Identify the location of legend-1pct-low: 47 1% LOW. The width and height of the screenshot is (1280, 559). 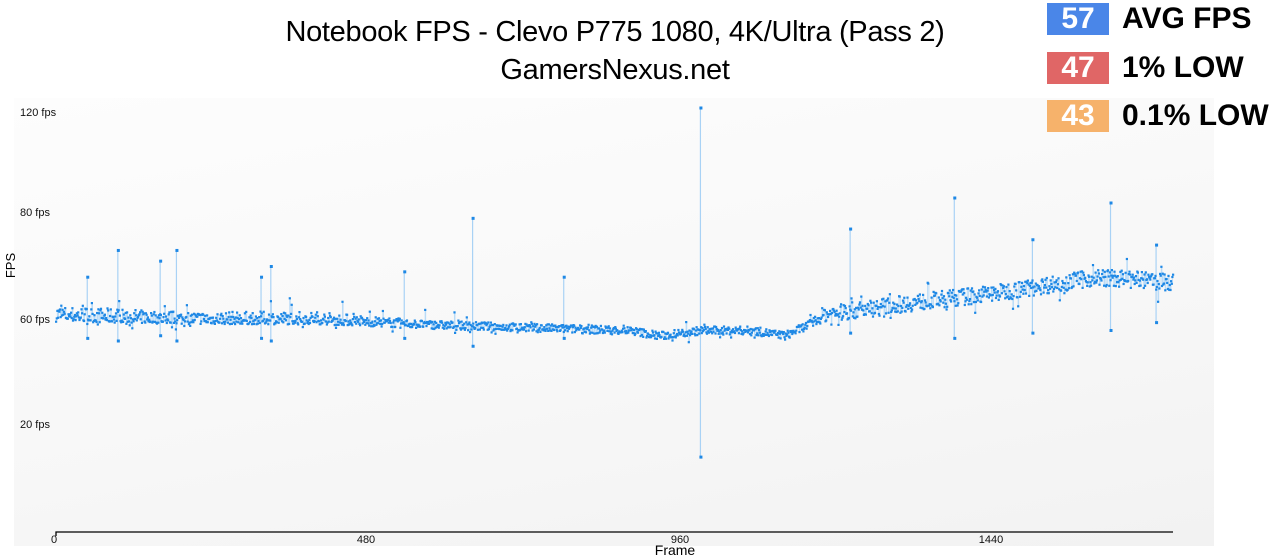
(1145, 67).